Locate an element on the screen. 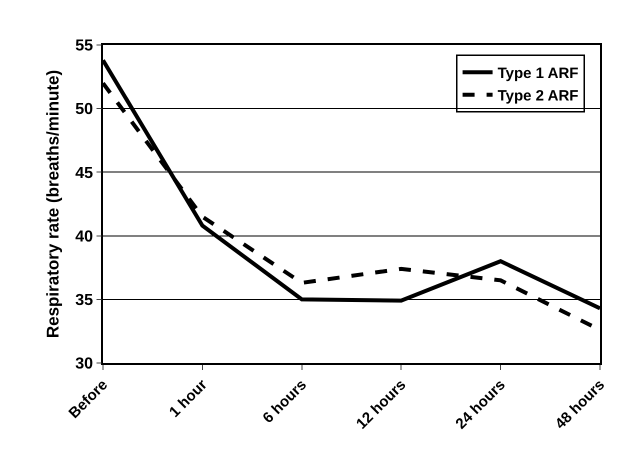 Image resolution: width=620 pixels, height=459 pixels. y-tick-label: 45 is located at coordinates (84, 173).